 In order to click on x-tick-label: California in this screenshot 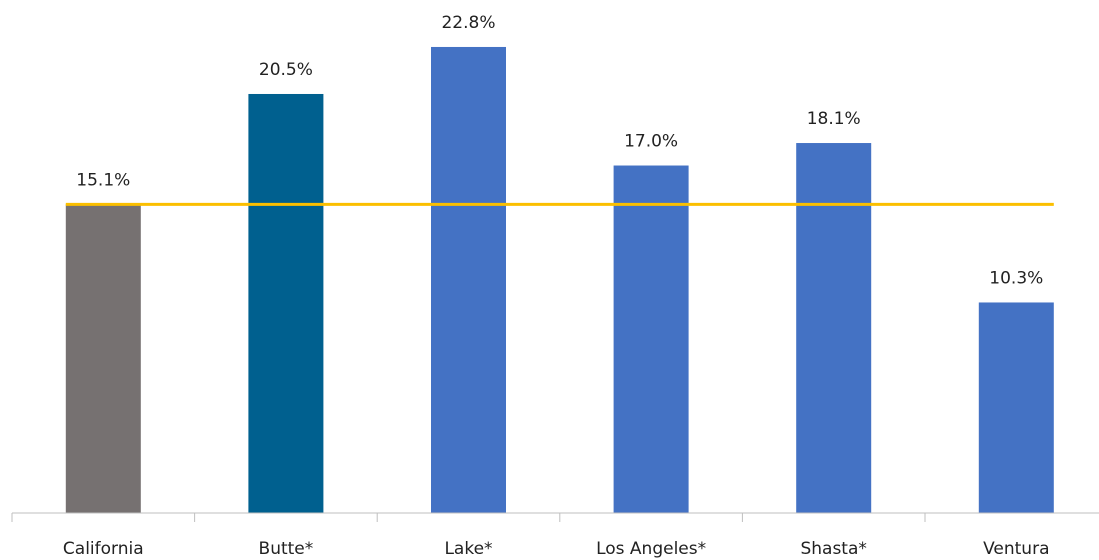, I will do `click(103, 549)`.